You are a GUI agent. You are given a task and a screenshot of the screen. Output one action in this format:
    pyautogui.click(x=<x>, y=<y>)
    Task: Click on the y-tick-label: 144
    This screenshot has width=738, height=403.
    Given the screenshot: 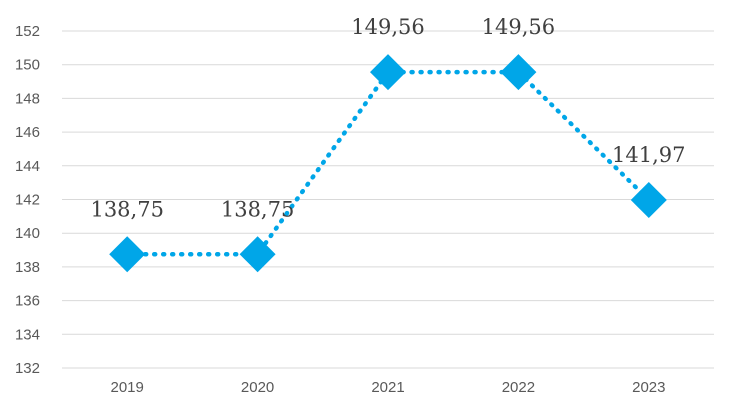 What is the action you would take?
    pyautogui.click(x=27, y=166)
    